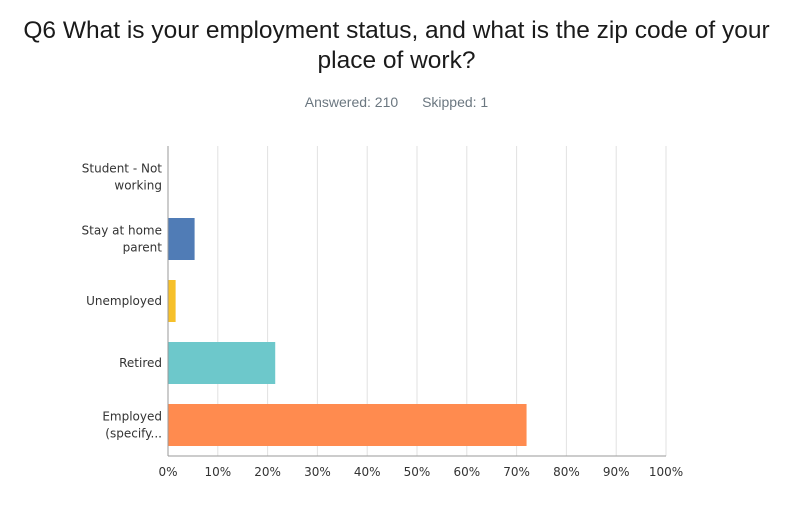 The image size is (793, 511). Describe the element at coordinates (367, 472) in the screenshot. I see `x-tick-label: 40%` at that location.